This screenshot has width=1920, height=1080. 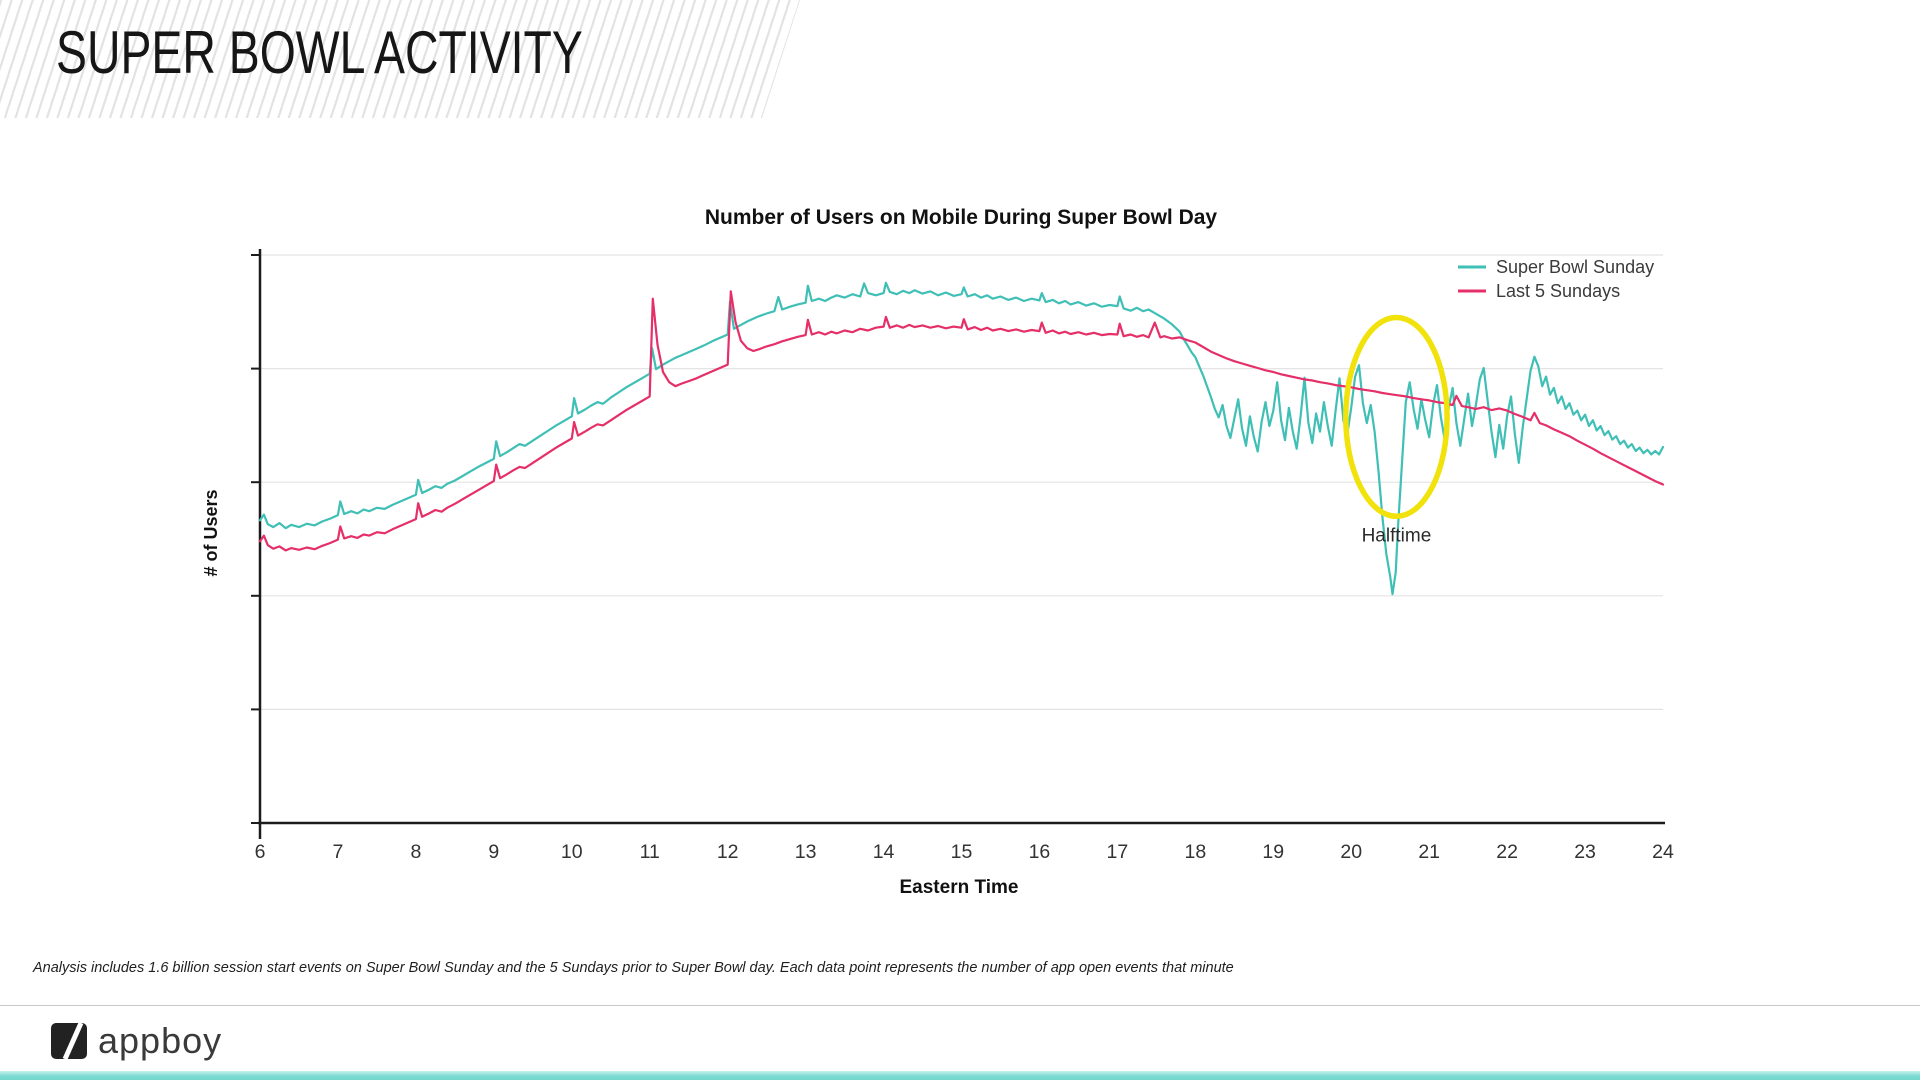 What do you see at coordinates (806, 852) in the screenshot?
I see `x-tick-label: 13` at bounding box center [806, 852].